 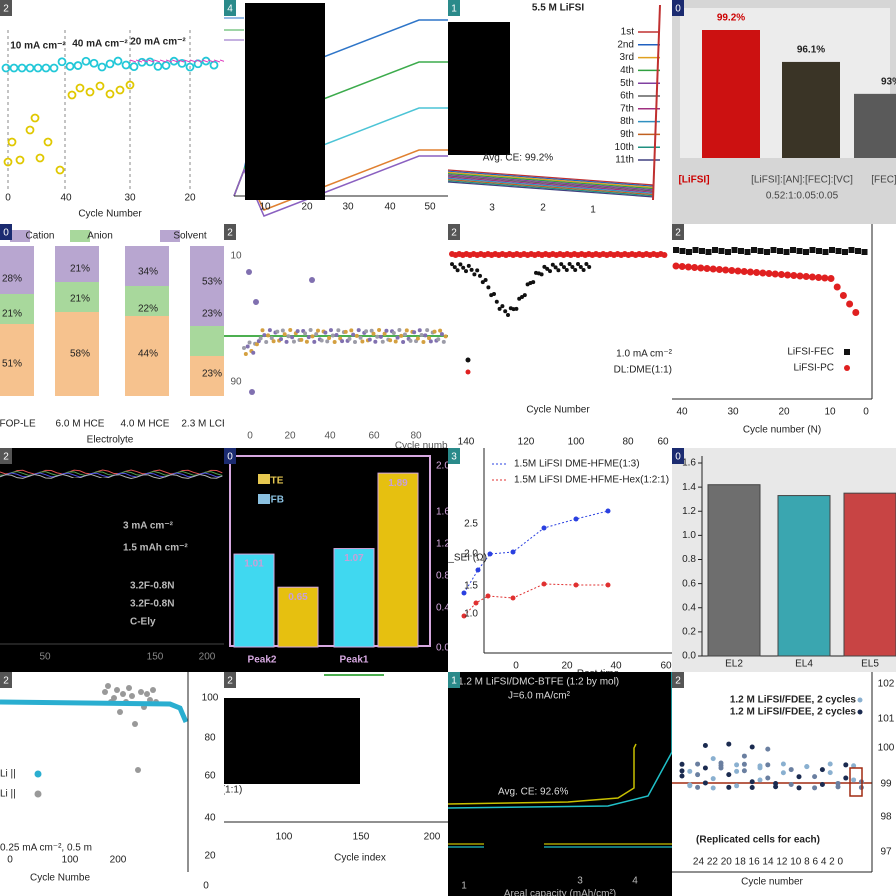 What do you see at coordinates (733, 412) in the screenshot?
I see `label: 30` at bounding box center [733, 412].